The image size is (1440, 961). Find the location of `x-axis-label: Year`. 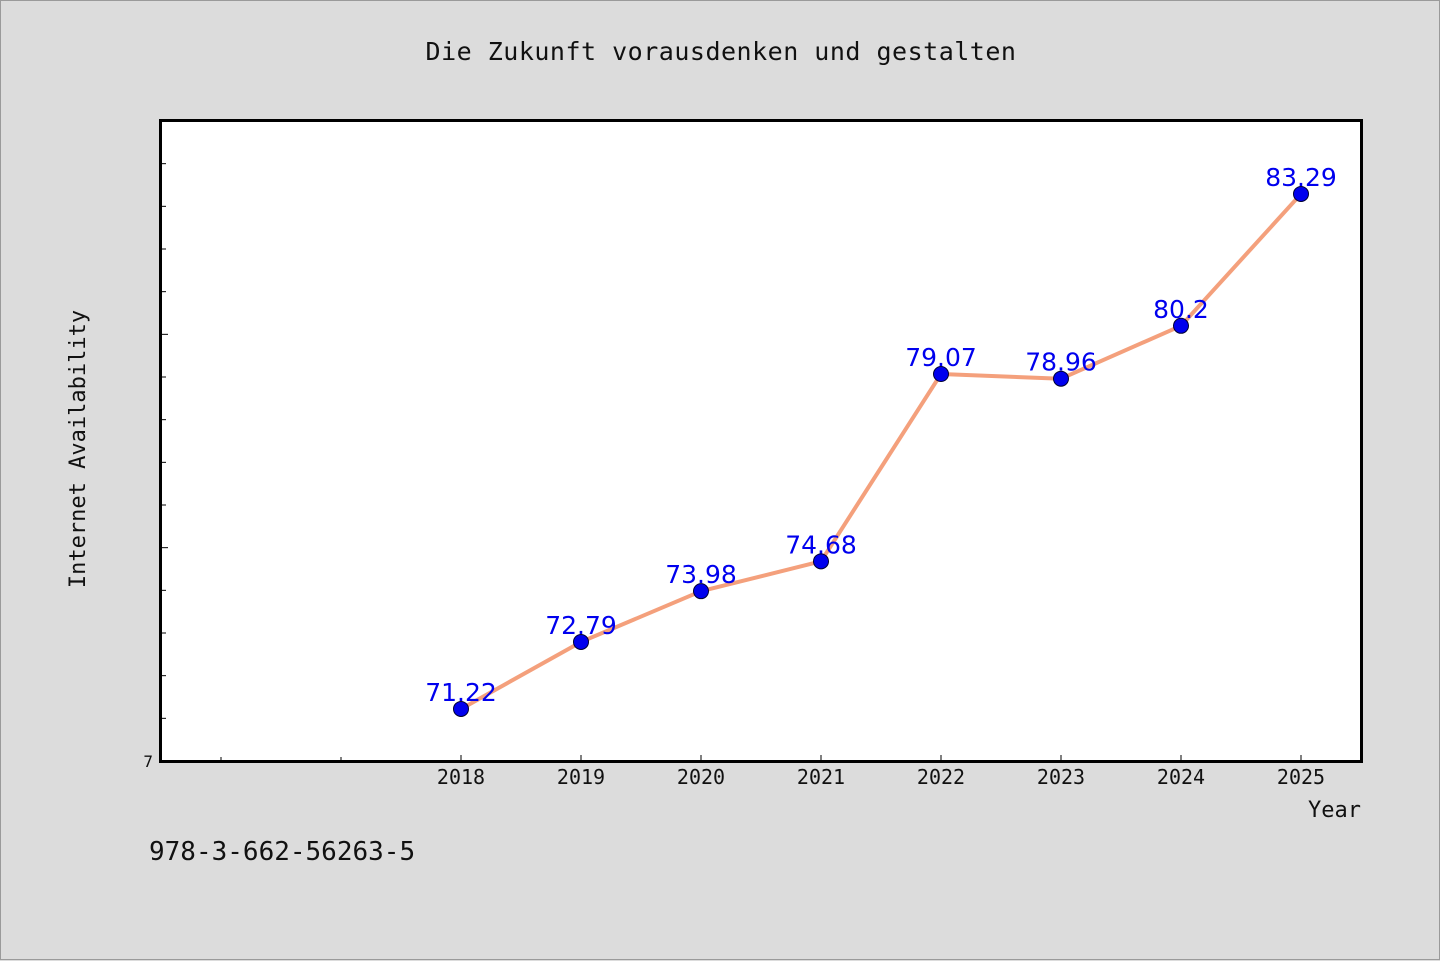

x-axis-label: Year is located at coordinates (1334, 810).